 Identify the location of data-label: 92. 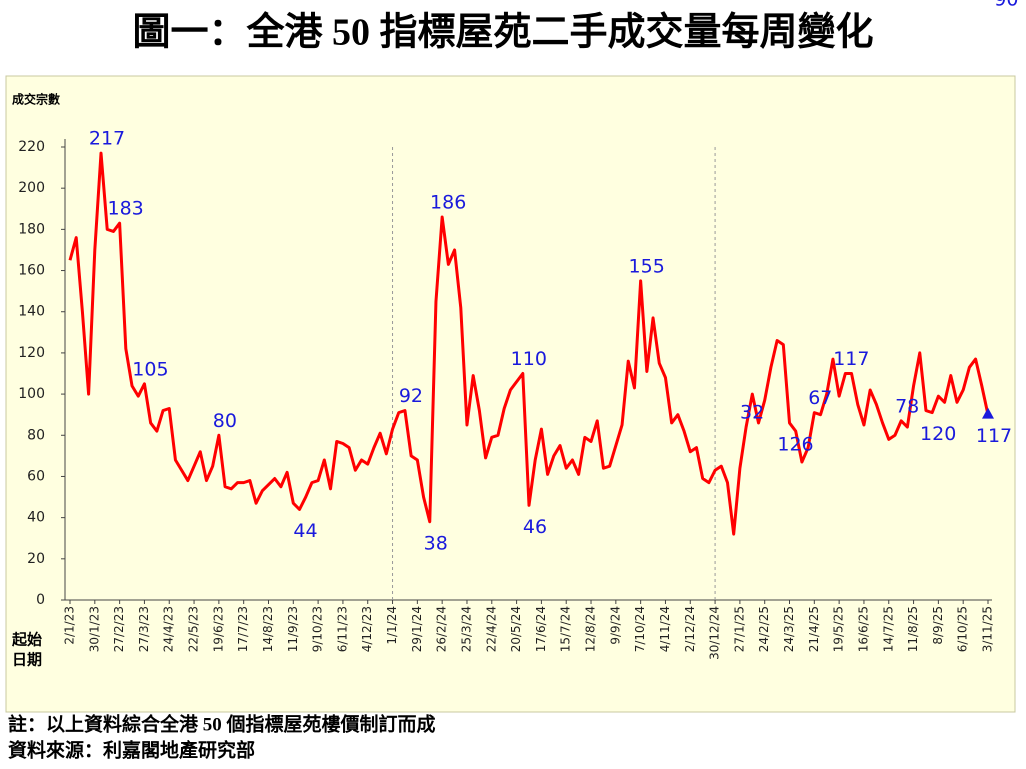
(411, 396).